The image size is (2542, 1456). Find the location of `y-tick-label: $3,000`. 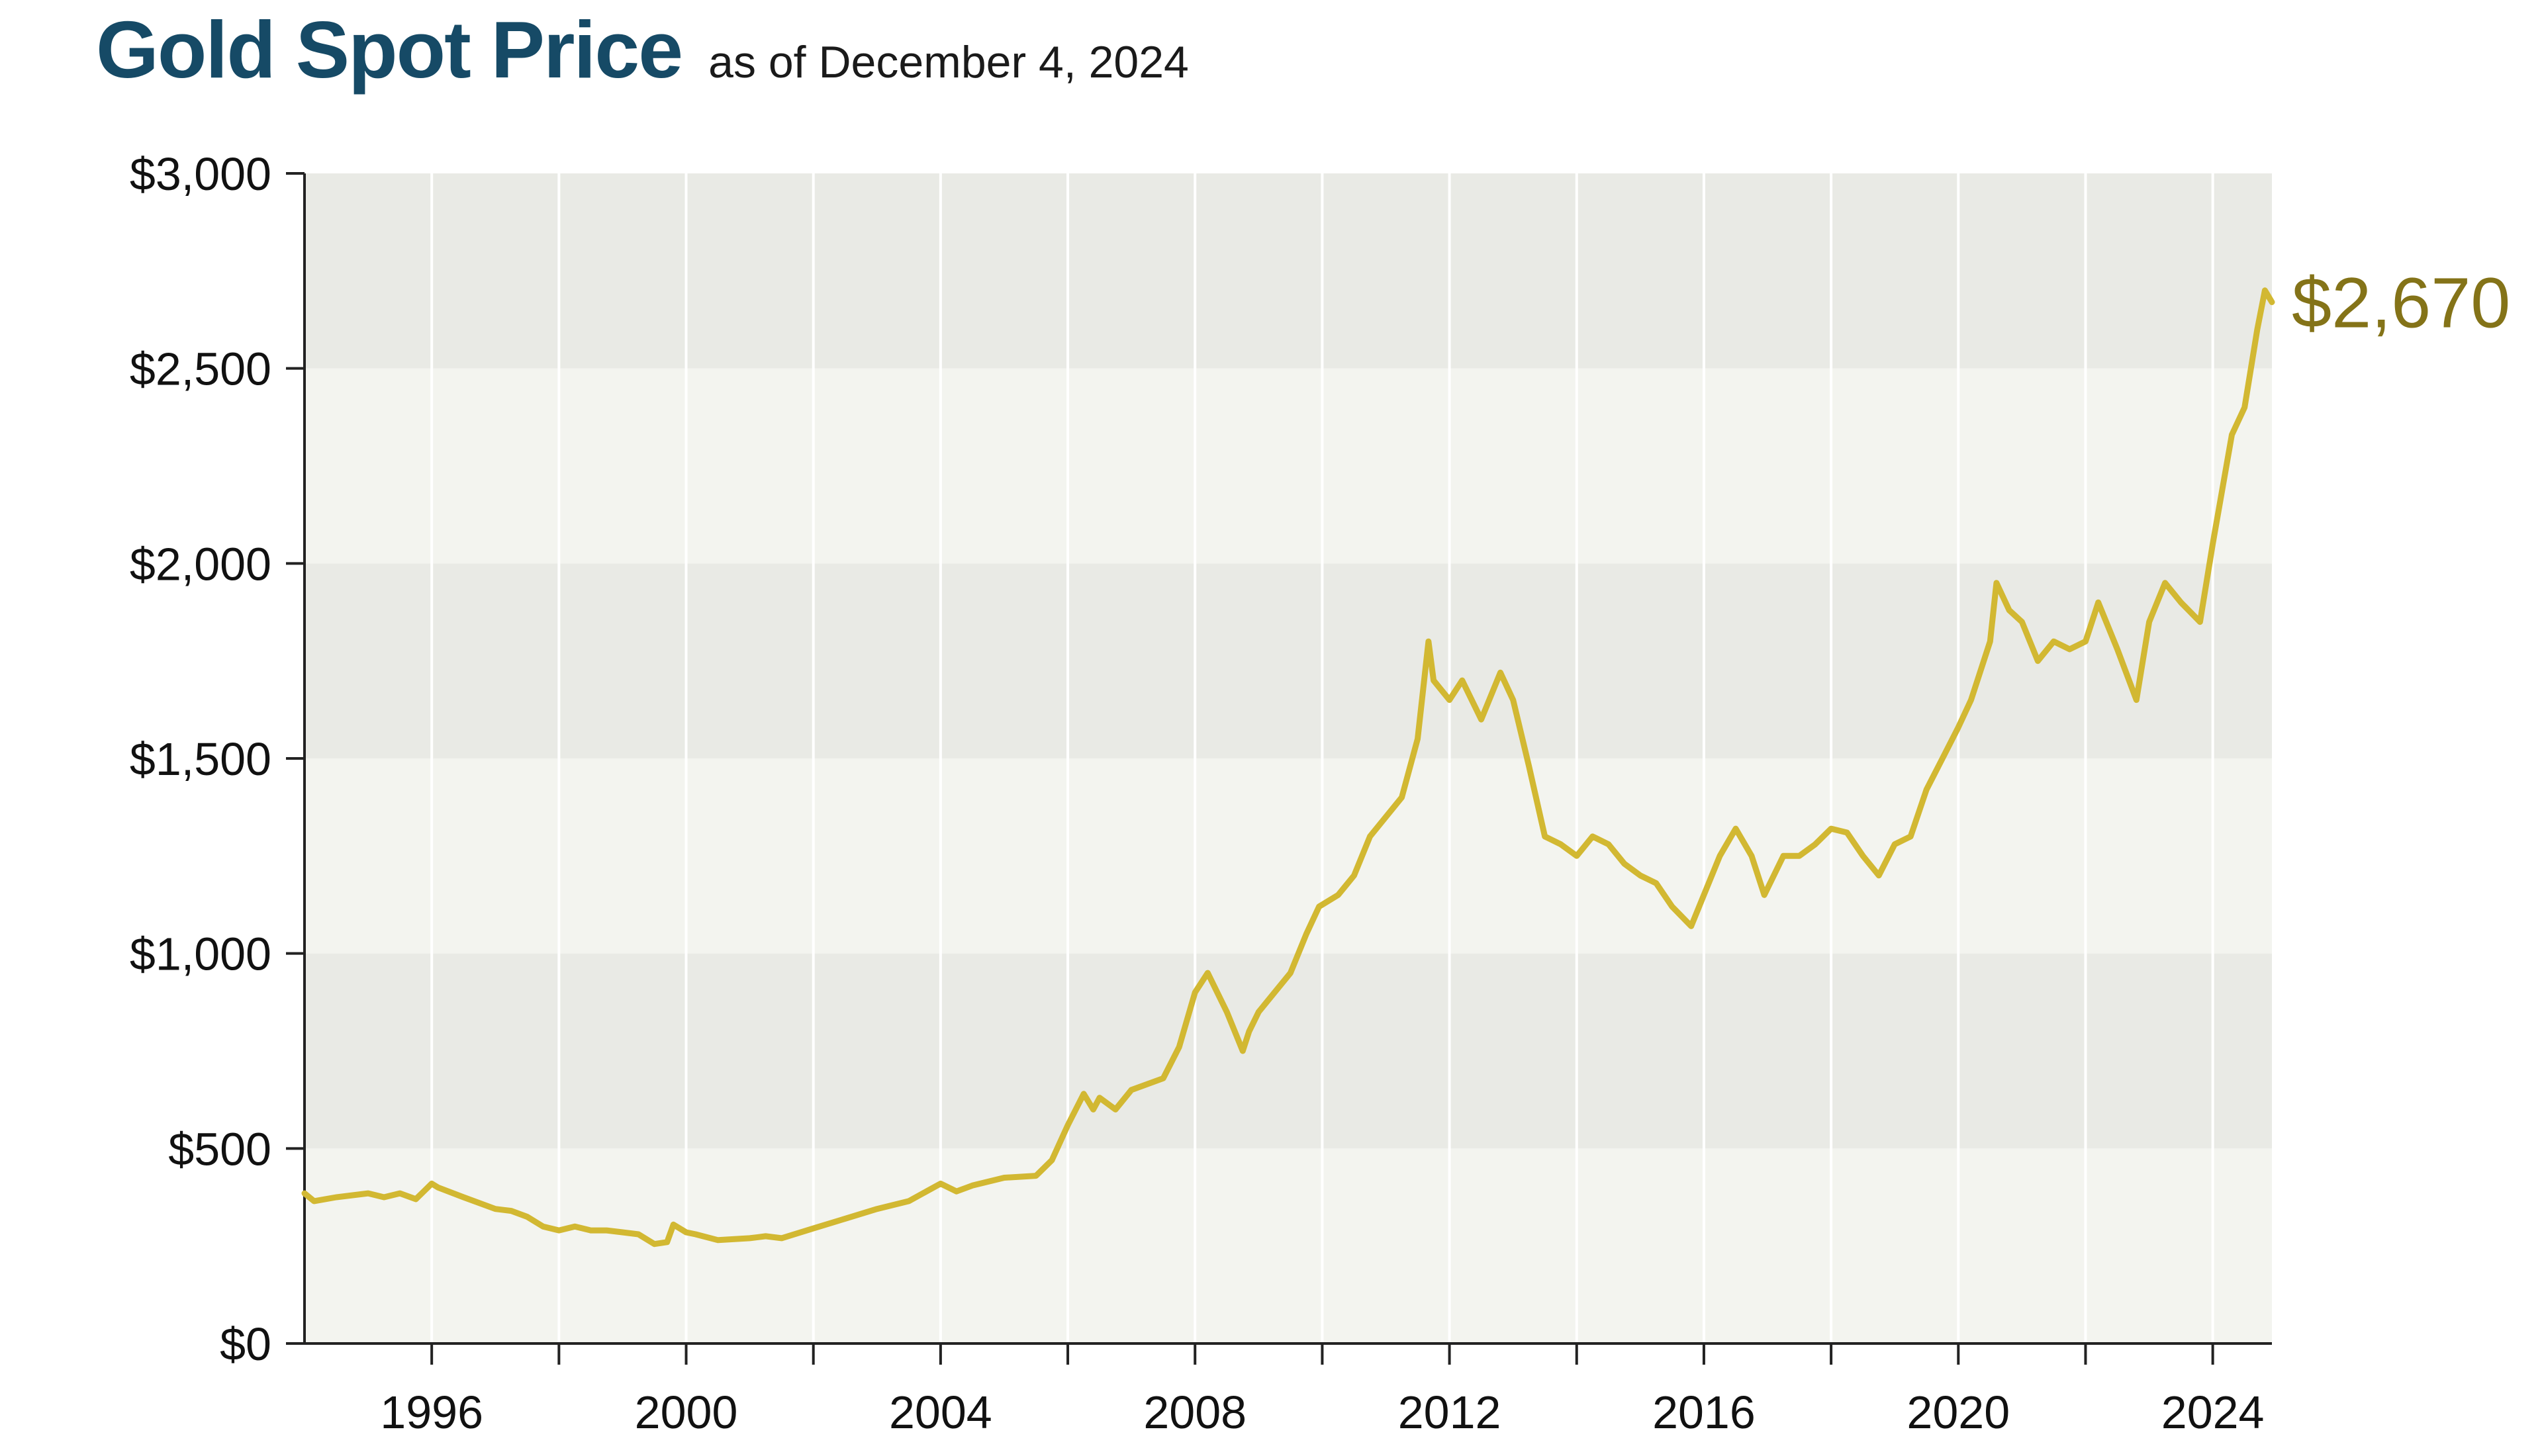

y-tick-label: $3,000 is located at coordinates (200, 174).